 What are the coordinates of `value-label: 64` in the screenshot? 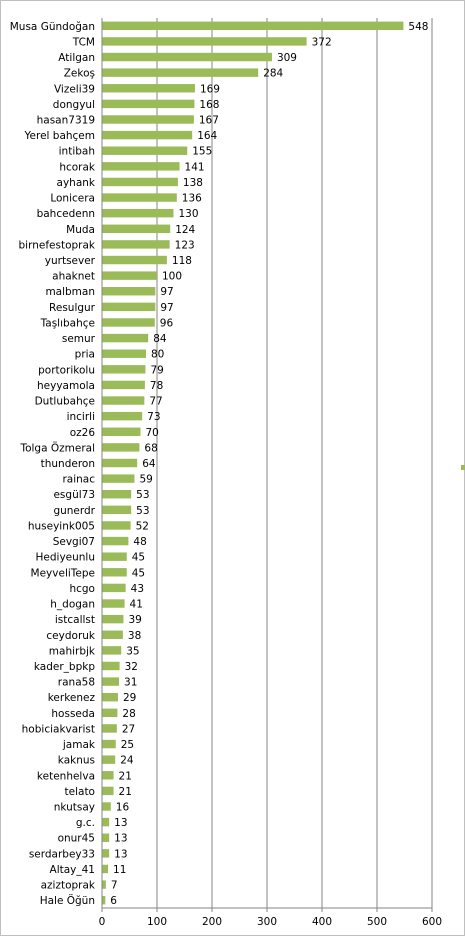 It's located at (149, 464).